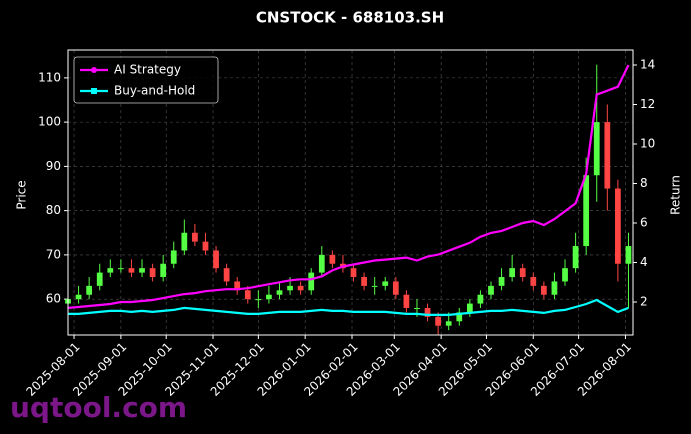 The width and height of the screenshot is (691, 434). I want to click on y2-tick-label: 2, so click(644, 302).